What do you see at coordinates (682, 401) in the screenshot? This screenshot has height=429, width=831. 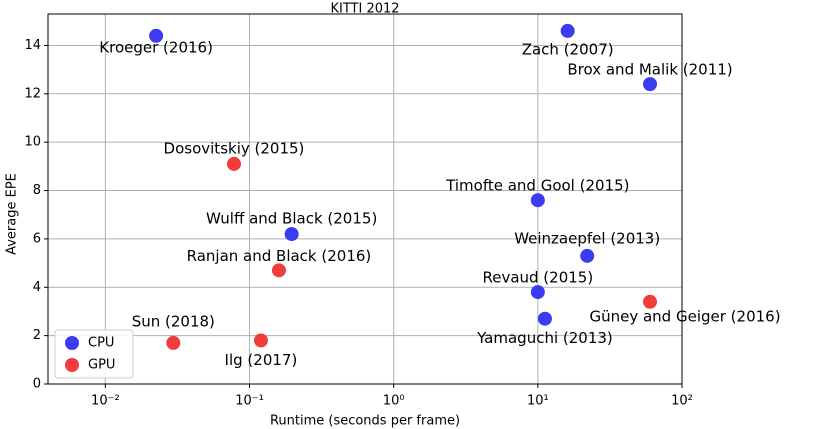 I see `x-tick-label: 10²` at bounding box center [682, 401].